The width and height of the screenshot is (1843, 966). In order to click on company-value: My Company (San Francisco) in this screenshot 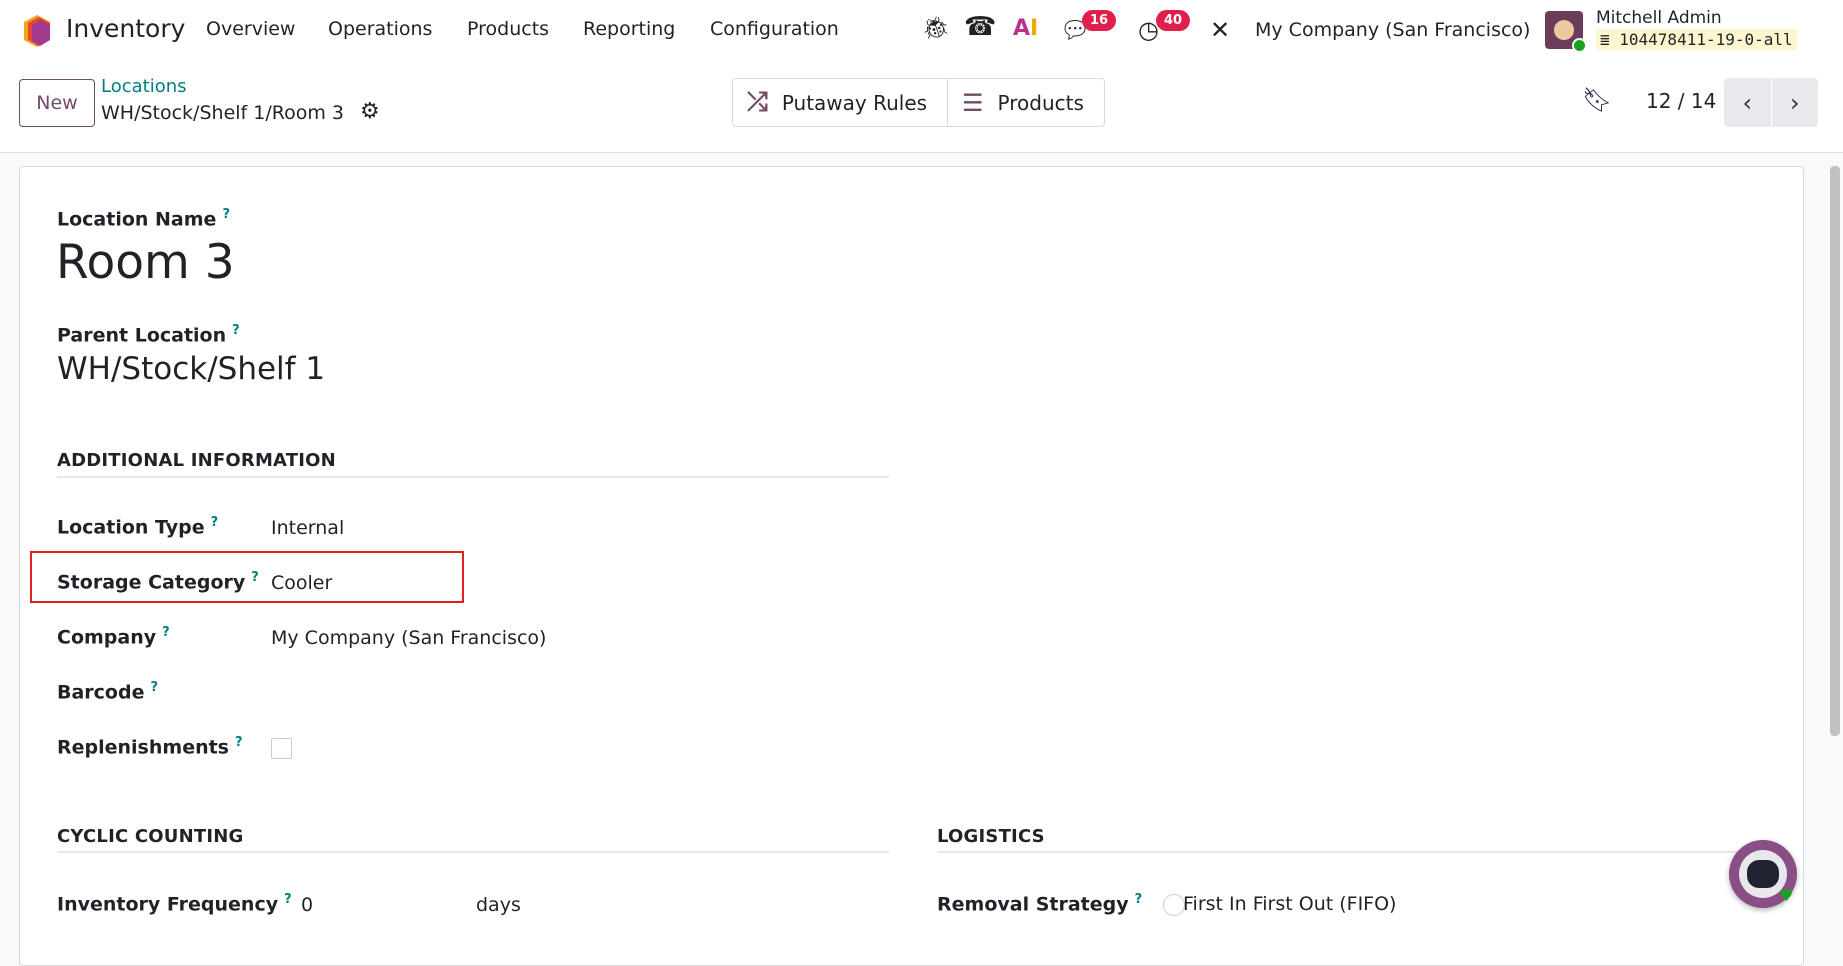, I will do `click(409, 638)`.